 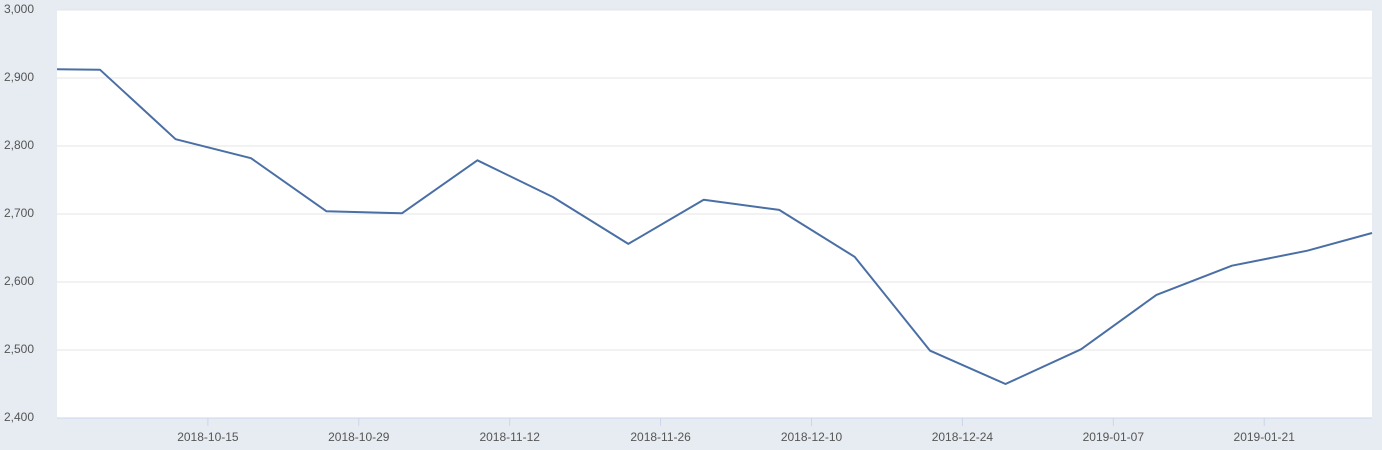 I want to click on y-tick-label: 2,700, so click(x=19, y=213).